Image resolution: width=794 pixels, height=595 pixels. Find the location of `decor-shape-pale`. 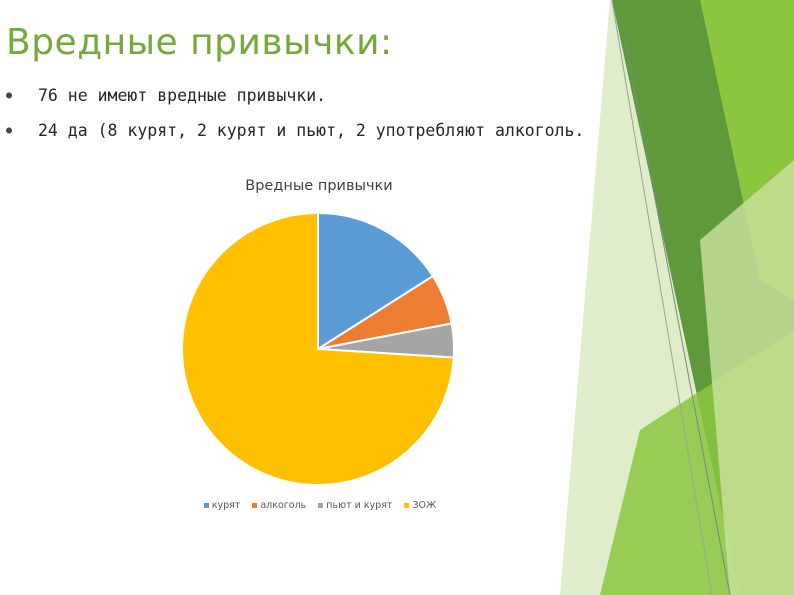

decor-shape-pale is located at coordinates (747, 377).